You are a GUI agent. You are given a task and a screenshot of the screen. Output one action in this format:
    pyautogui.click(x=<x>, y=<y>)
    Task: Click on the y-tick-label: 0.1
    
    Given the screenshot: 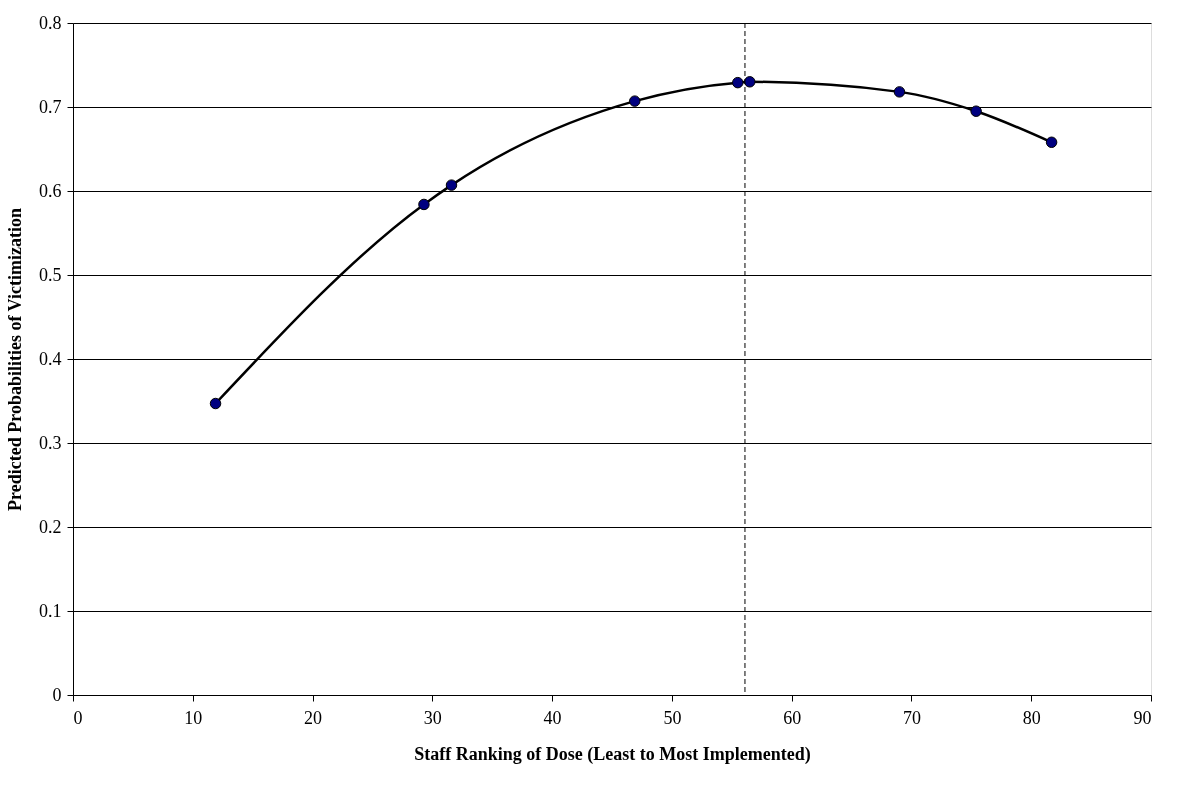 What is the action you would take?
    pyautogui.click(x=50, y=610)
    